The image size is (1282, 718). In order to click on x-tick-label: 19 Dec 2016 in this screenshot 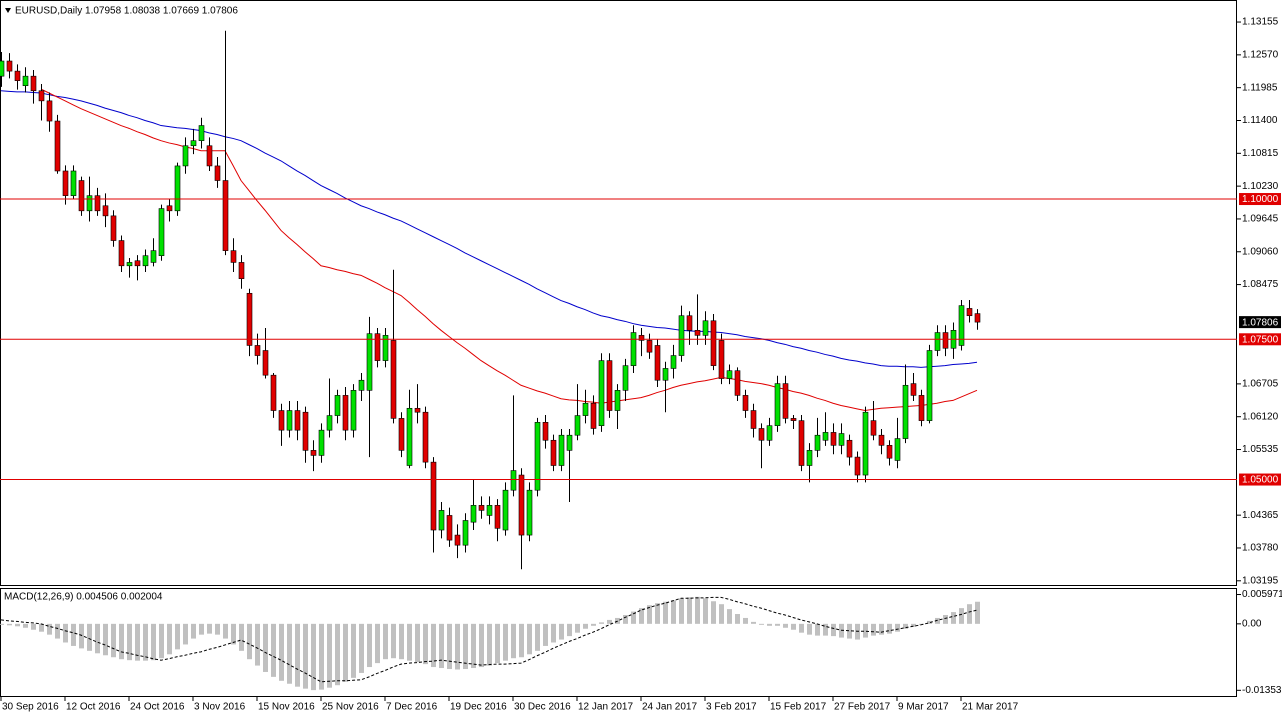, I will do `click(478, 707)`.